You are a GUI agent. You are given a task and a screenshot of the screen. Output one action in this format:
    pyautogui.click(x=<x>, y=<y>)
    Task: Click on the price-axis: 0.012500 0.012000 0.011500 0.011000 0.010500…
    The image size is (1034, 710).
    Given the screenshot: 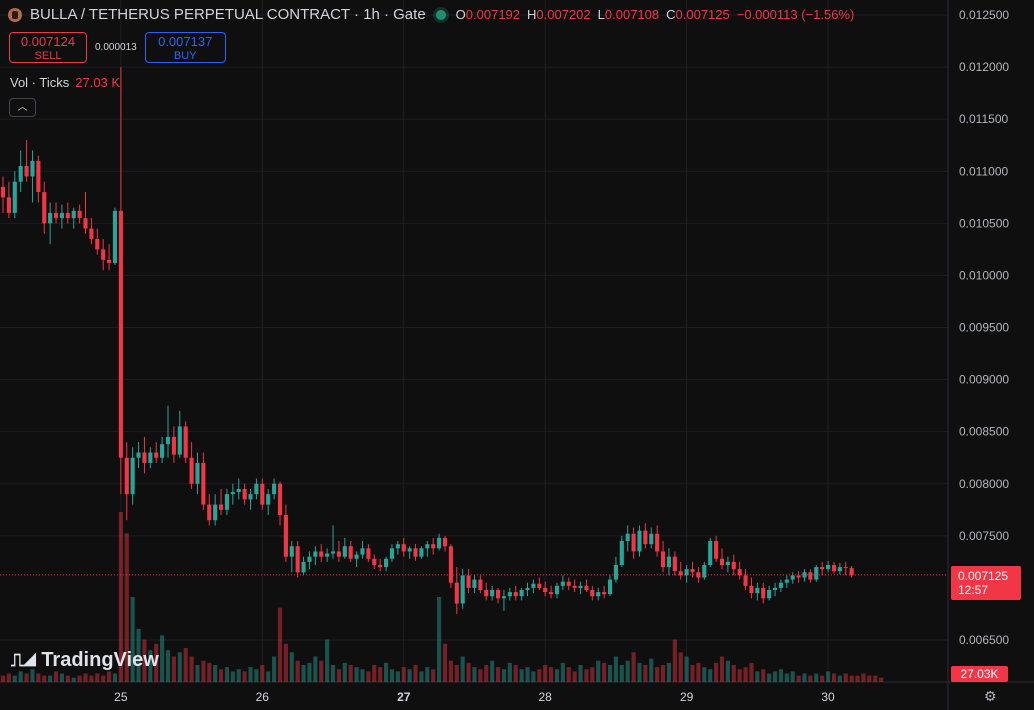 What is the action you would take?
    pyautogui.click(x=984, y=327)
    